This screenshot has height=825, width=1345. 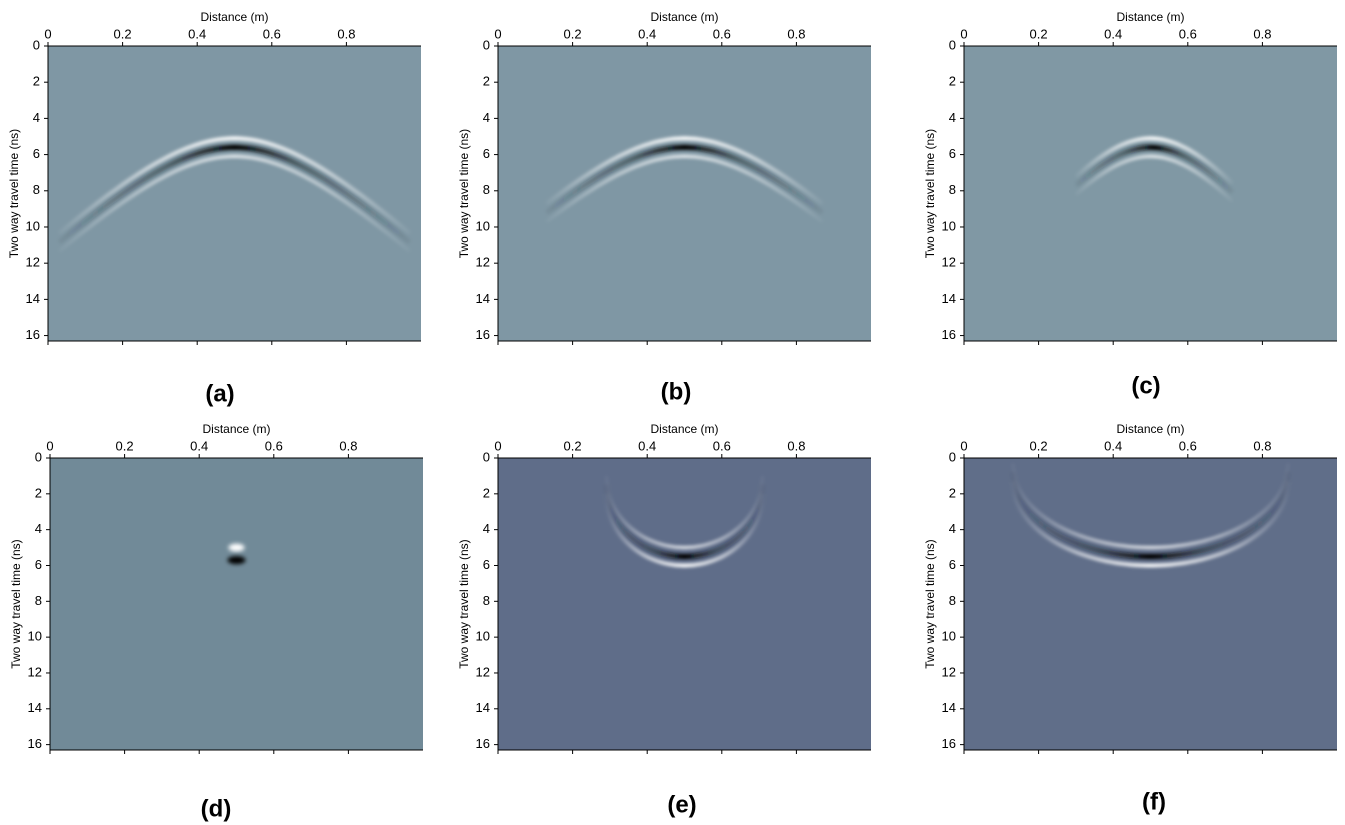 I want to click on panel-label: (e), so click(x=681, y=804).